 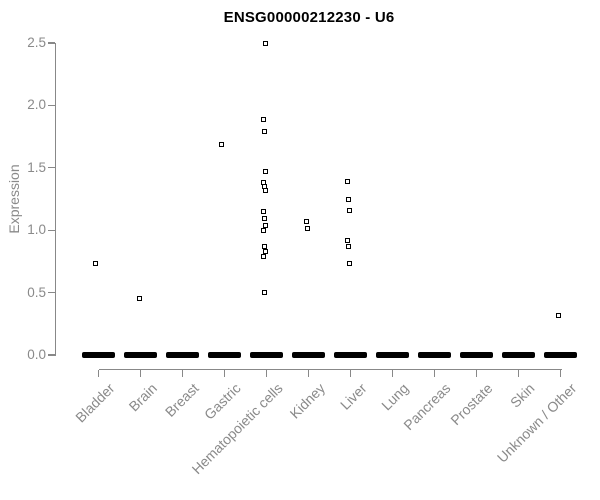 I want to click on x-tick-label: Skin, so click(x=522, y=395).